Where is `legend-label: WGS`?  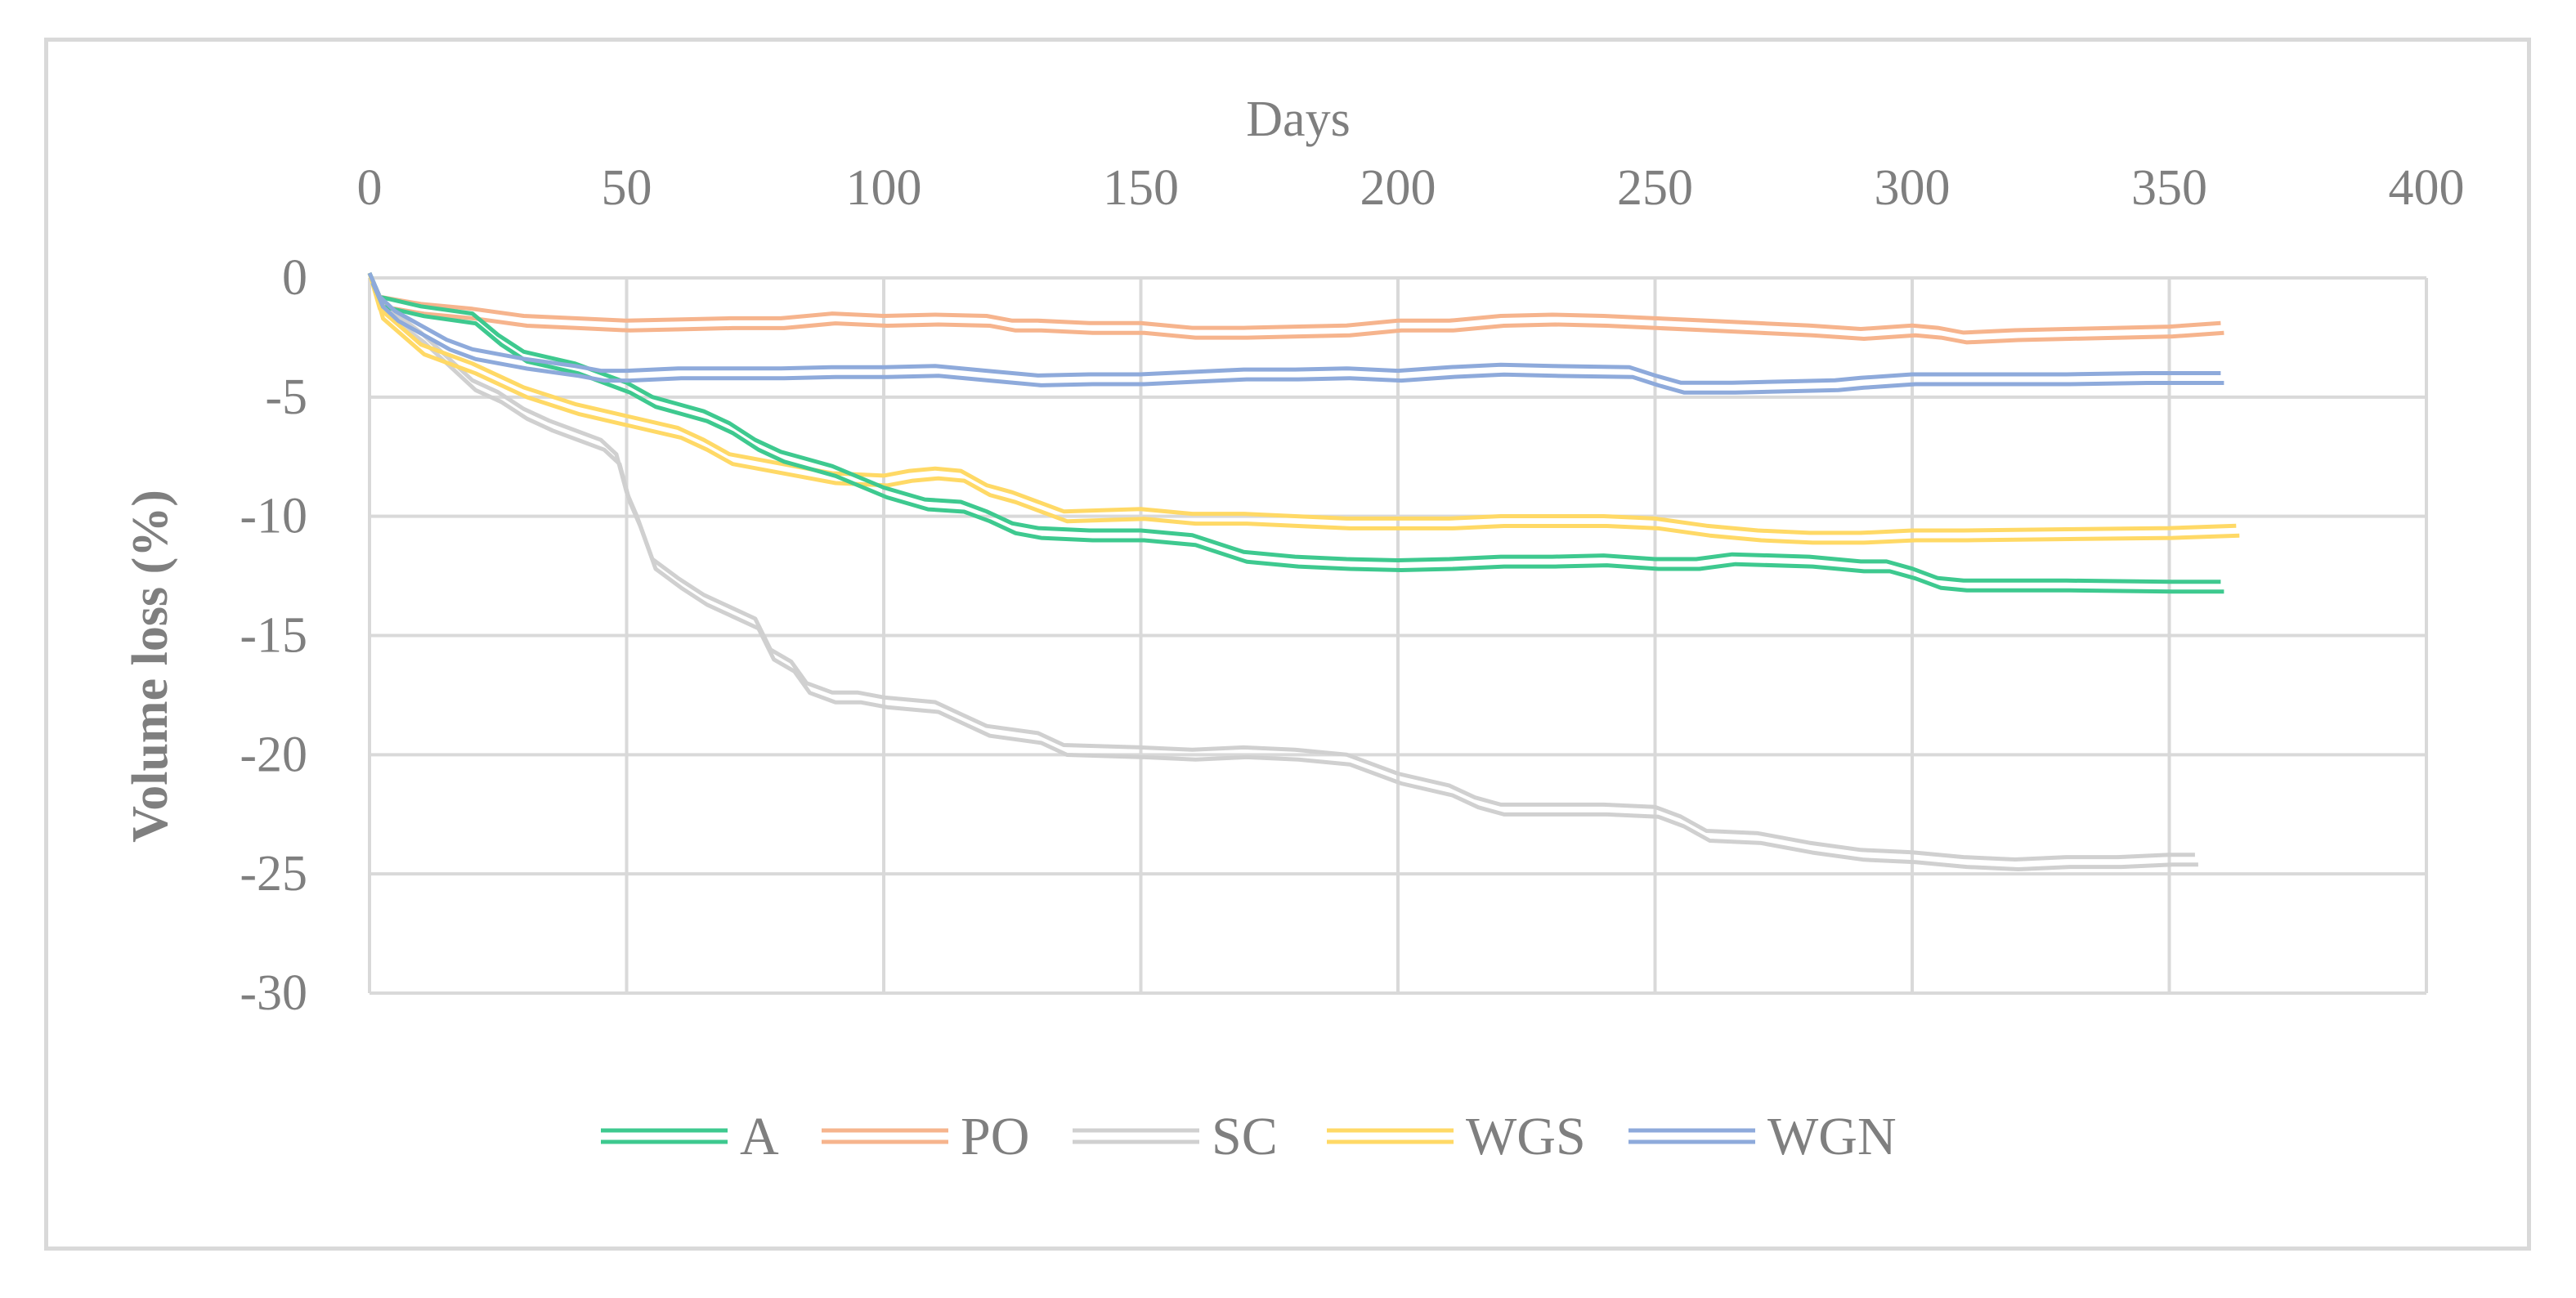 legend-label: WGS is located at coordinates (1526, 1136).